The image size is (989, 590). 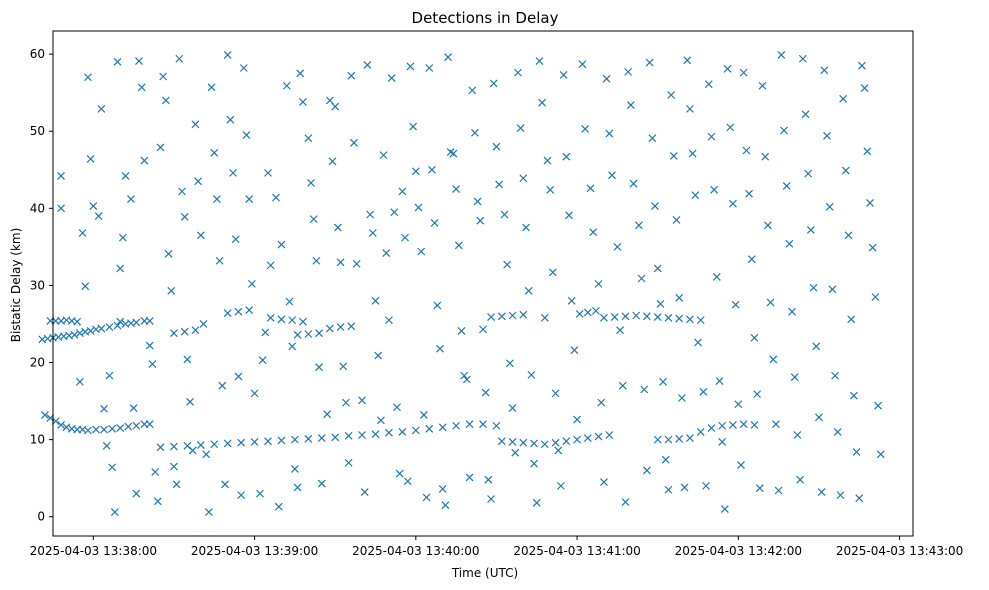 What do you see at coordinates (37, 440) in the screenshot?
I see `y-tick-label: 10` at bounding box center [37, 440].